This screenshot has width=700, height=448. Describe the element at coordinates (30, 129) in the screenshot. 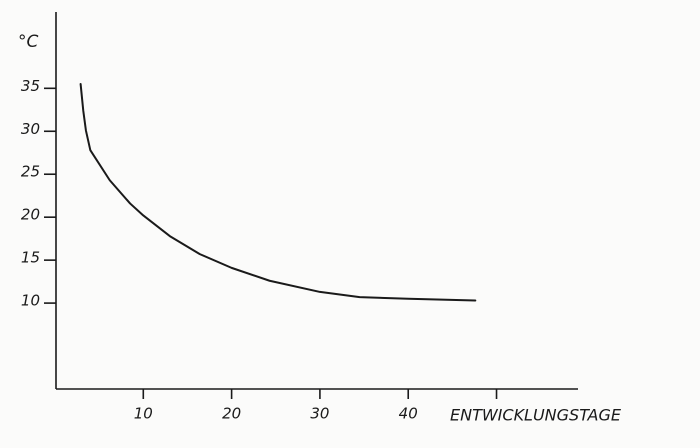

I see `y-tick-label: 30` at that location.